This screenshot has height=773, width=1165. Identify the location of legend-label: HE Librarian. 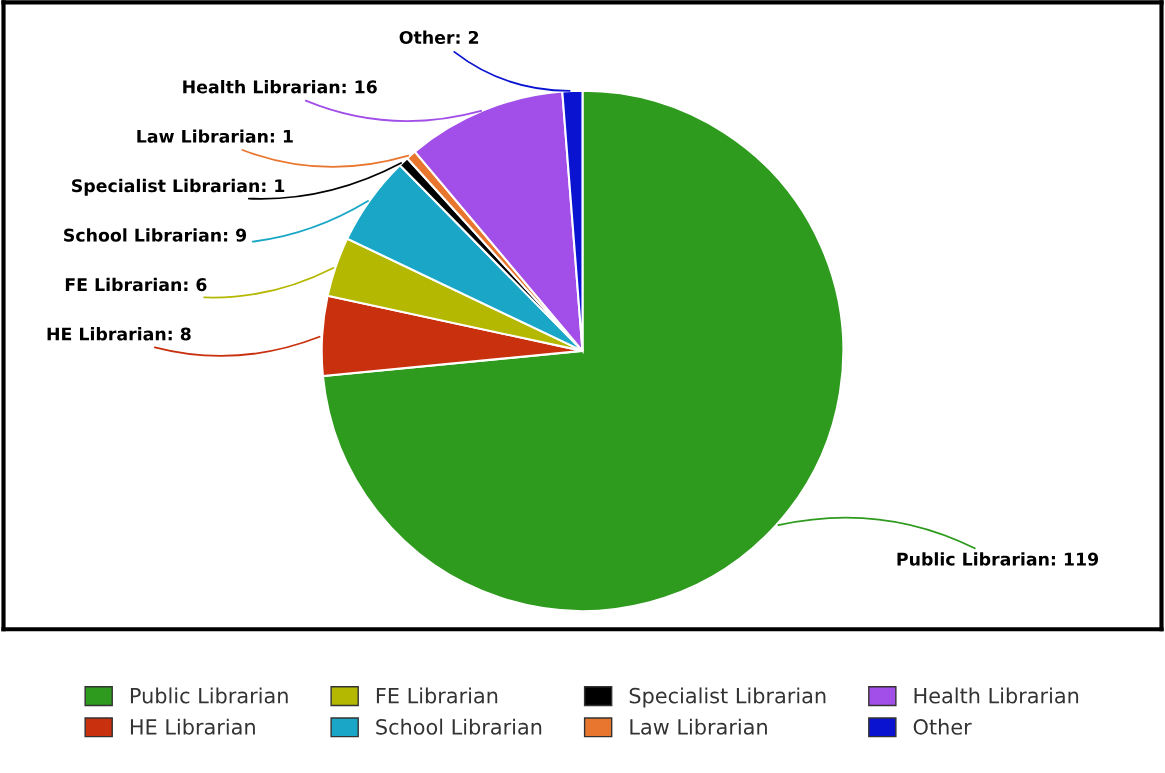
(192, 726).